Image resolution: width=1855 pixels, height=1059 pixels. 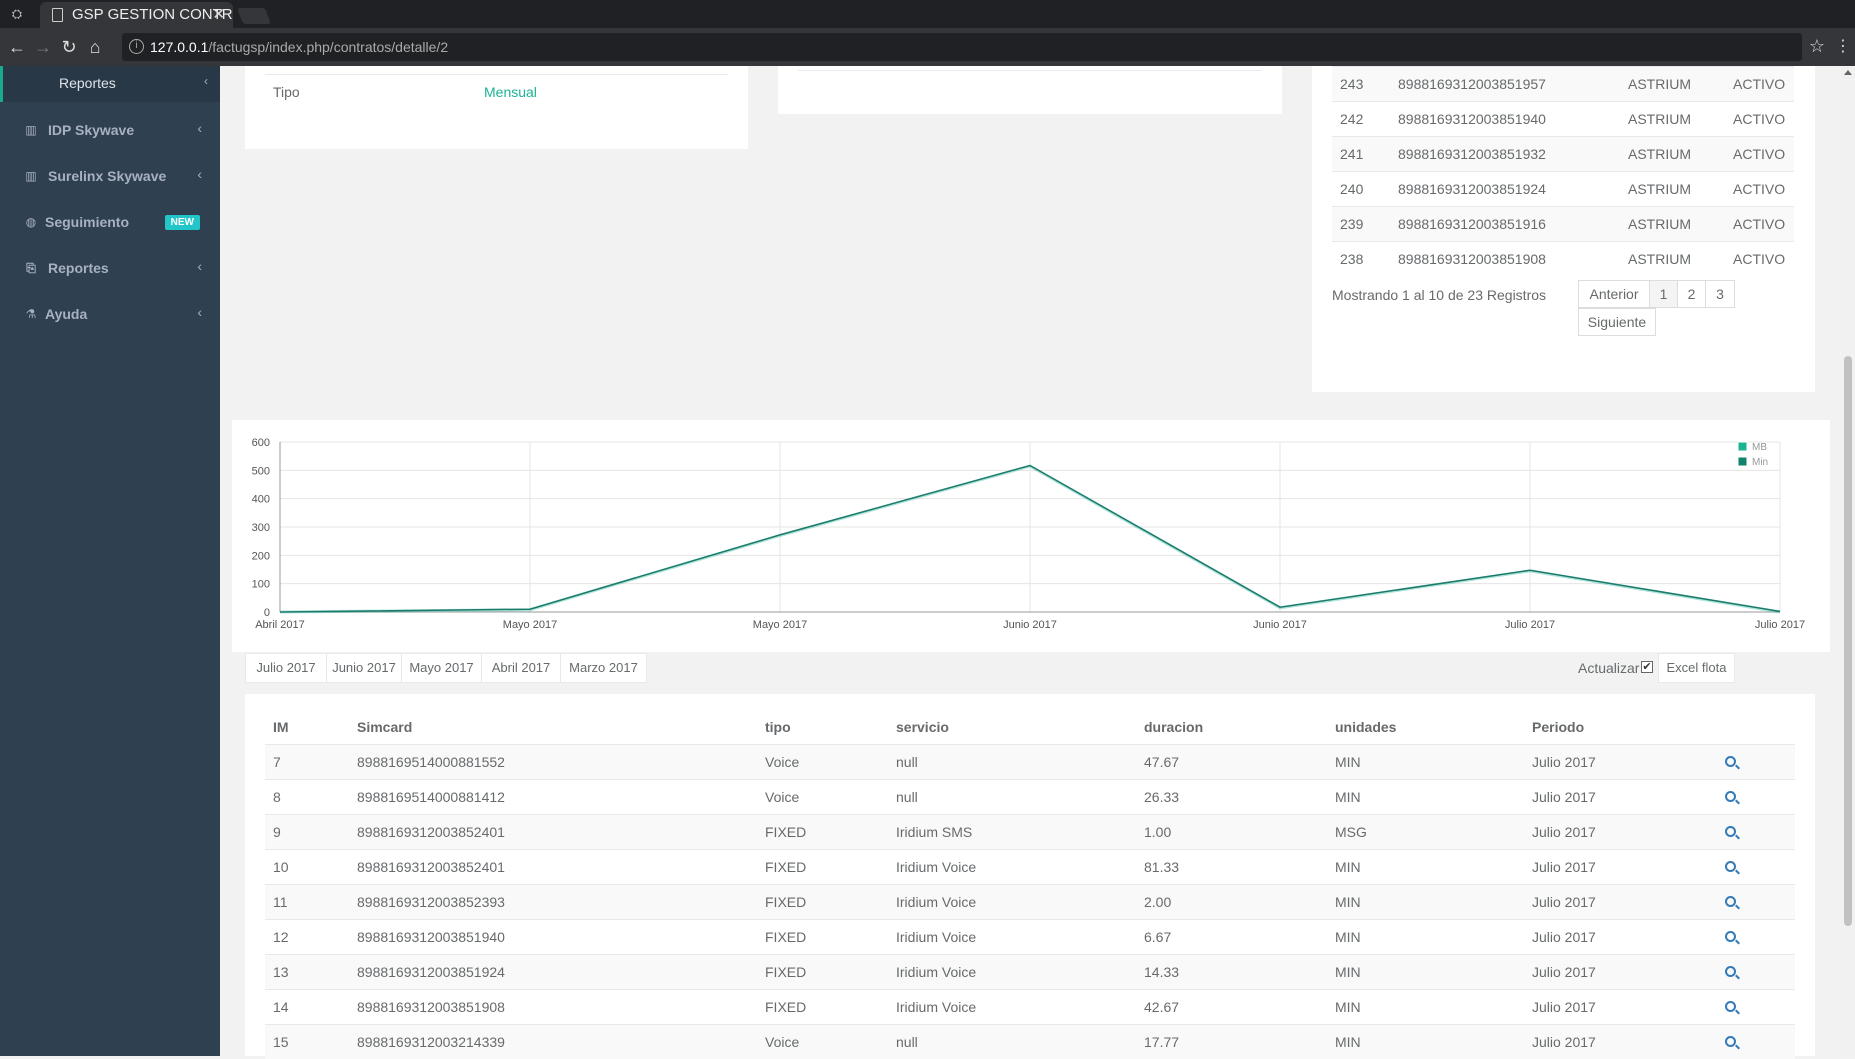 What do you see at coordinates (328, 47) in the screenshot?
I see `url-path: /factugsp/index.php/contratos/detalle/2` at bounding box center [328, 47].